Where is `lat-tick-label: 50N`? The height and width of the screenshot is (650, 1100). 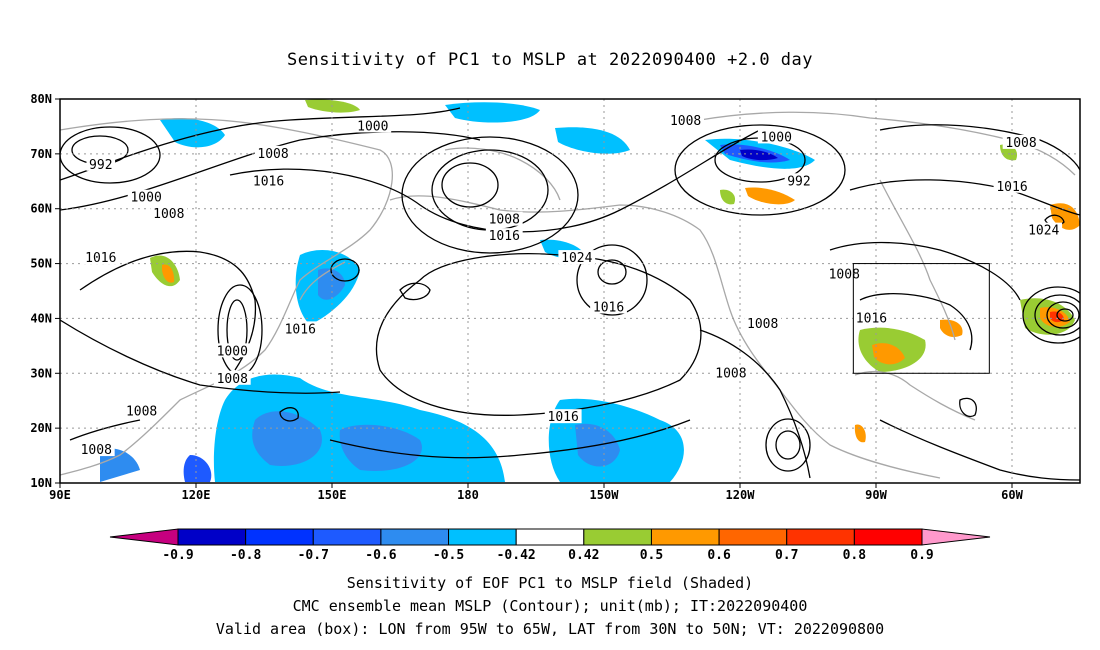
lat-tick-label: 50N is located at coordinates (41, 264).